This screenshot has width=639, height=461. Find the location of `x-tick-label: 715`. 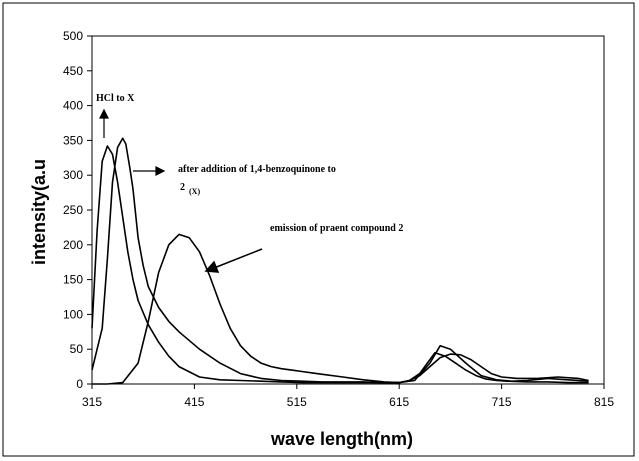

x-tick-label: 715 is located at coordinates (502, 402).